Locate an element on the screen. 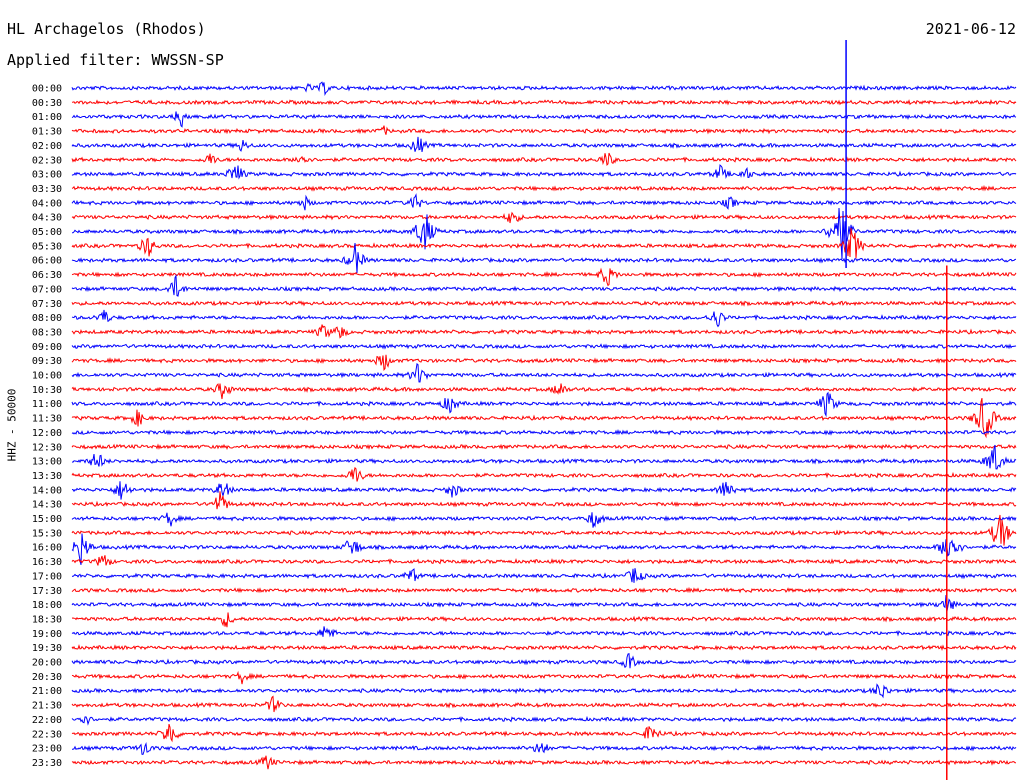  row-label: 12:30 is located at coordinates (47, 447).